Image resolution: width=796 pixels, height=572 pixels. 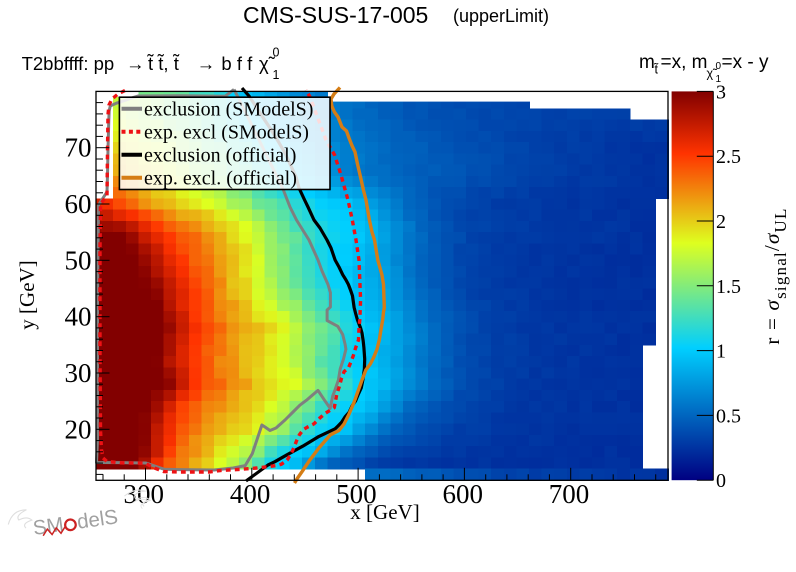 I want to click on svg-text: 70, so click(x=78, y=148).